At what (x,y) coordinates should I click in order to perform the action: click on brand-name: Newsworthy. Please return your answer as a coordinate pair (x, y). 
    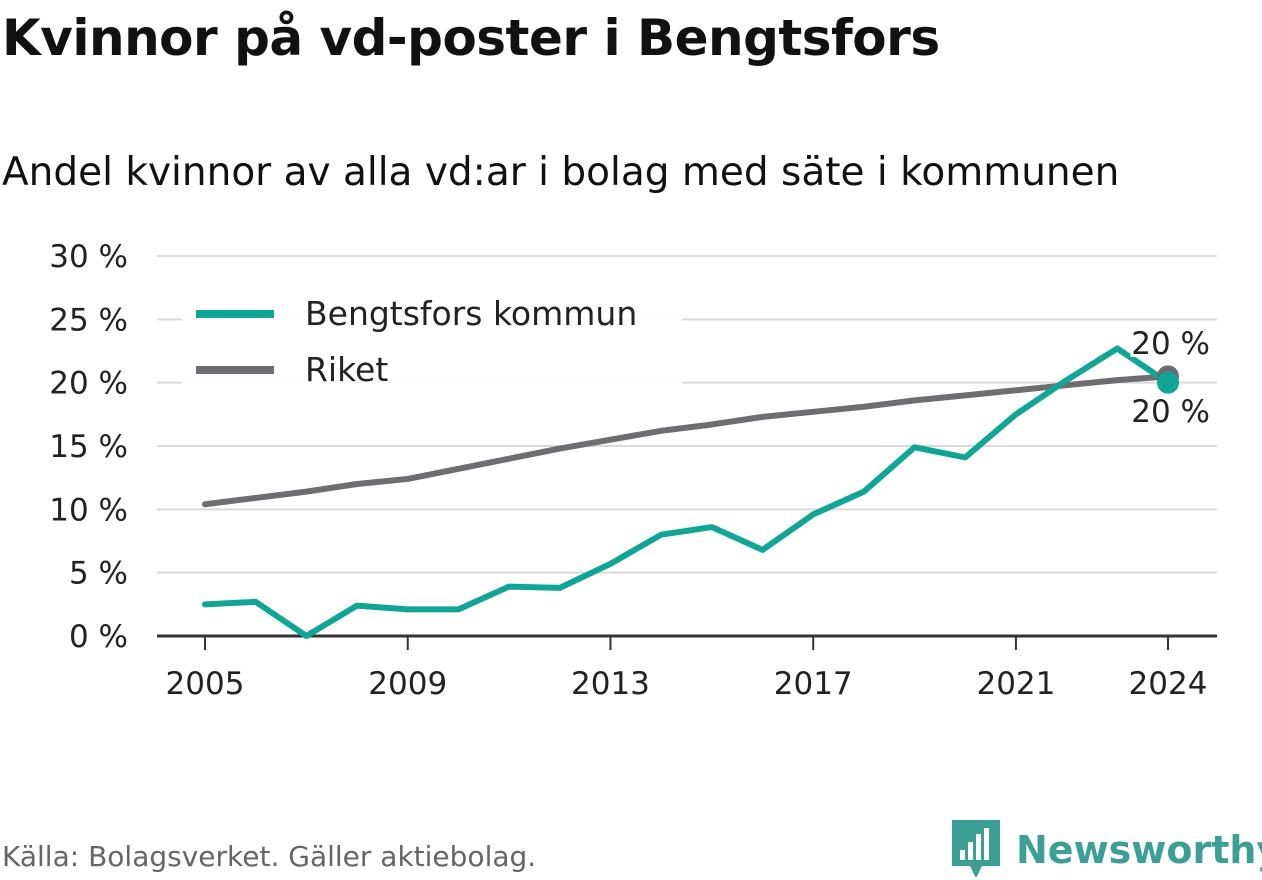
    Looking at the image, I should click on (1139, 850).